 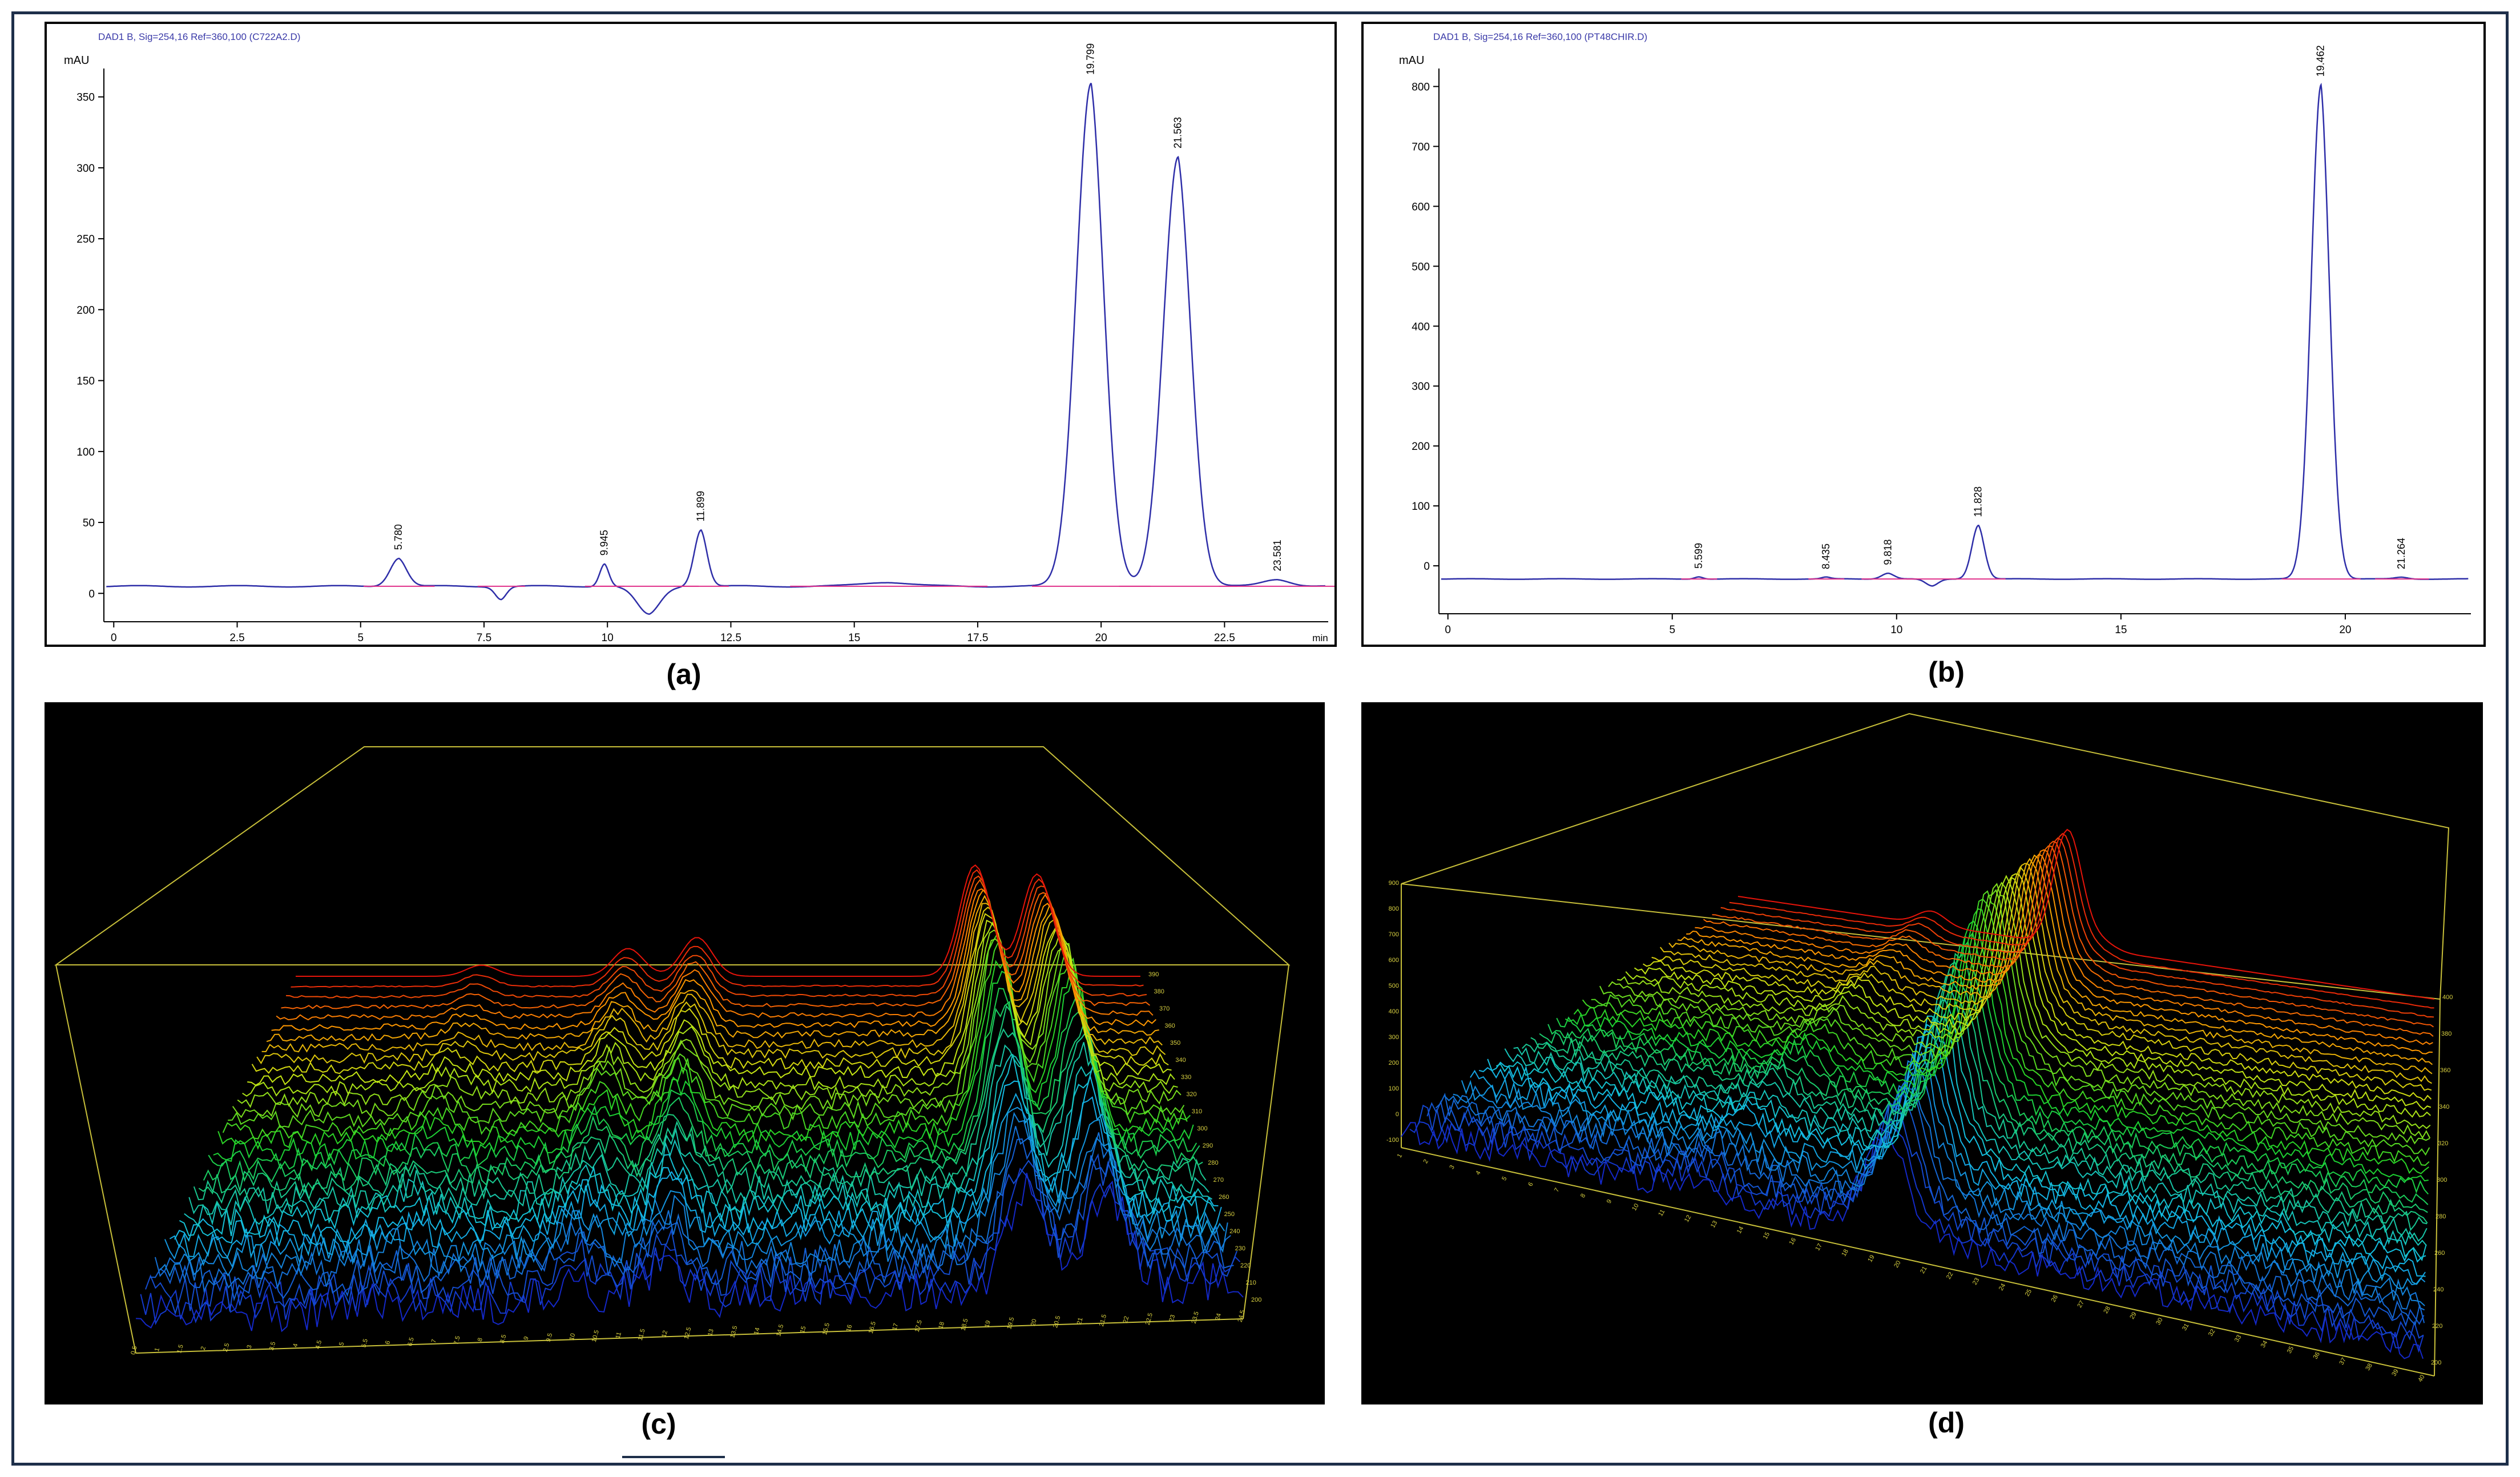 I want to click on depth-tick-label: 210, so click(x=1251, y=1282).